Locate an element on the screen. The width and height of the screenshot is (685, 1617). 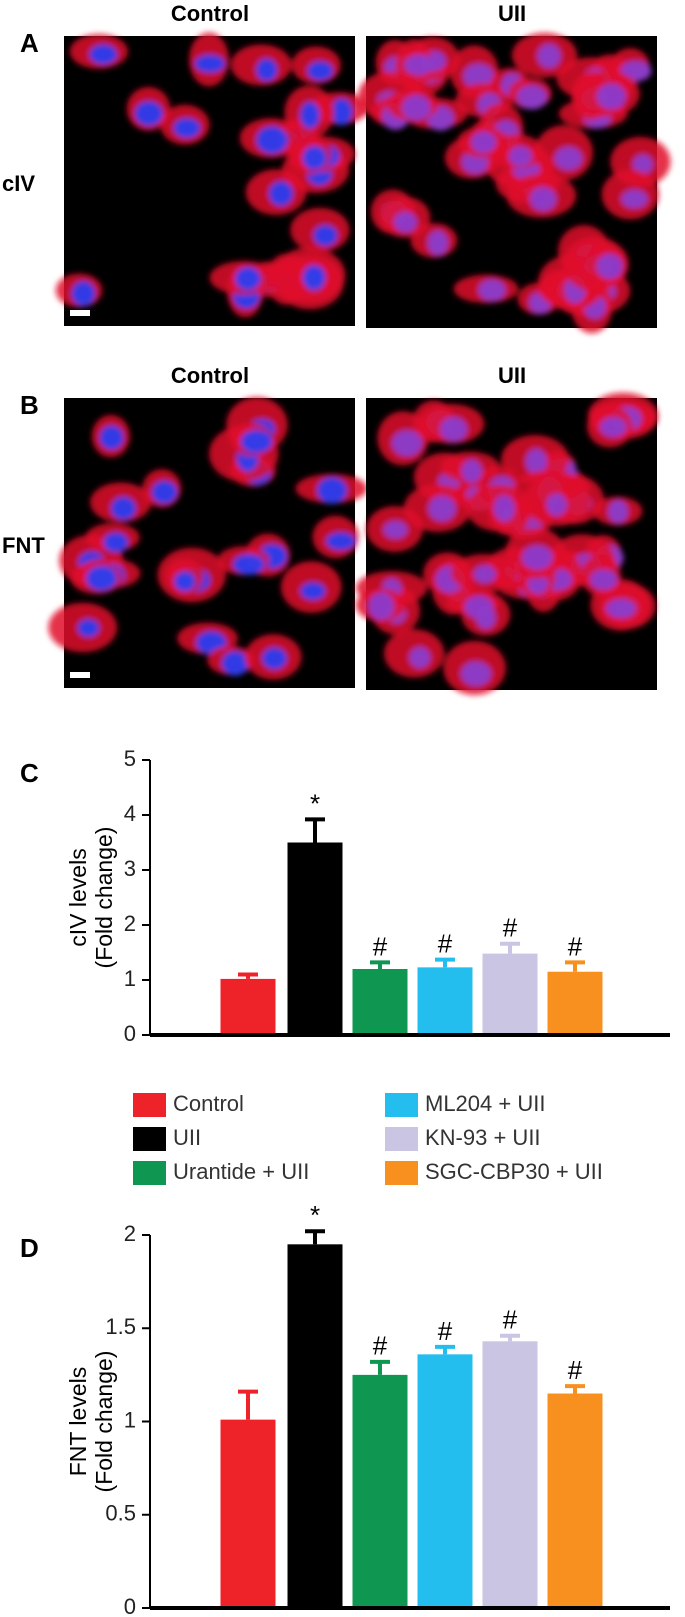
y-axis-label: cIV levels is located at coordinates (78, 897).